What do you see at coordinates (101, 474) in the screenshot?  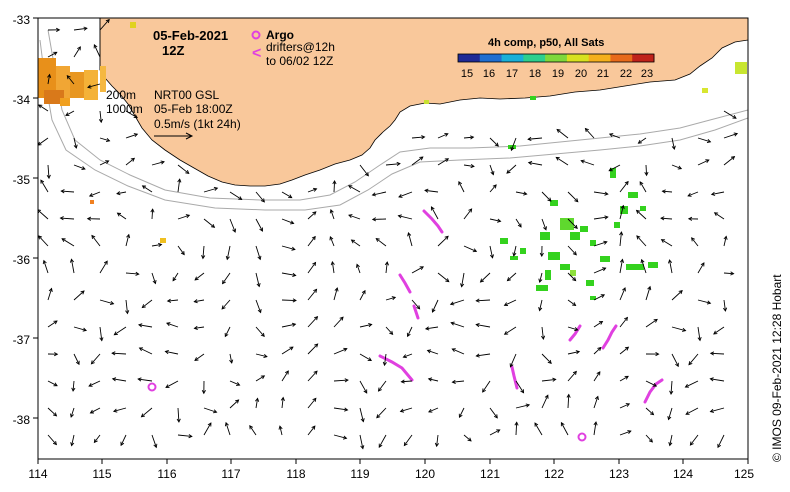 I see `x-tick-label: 115` at bounding box center [101, 474].